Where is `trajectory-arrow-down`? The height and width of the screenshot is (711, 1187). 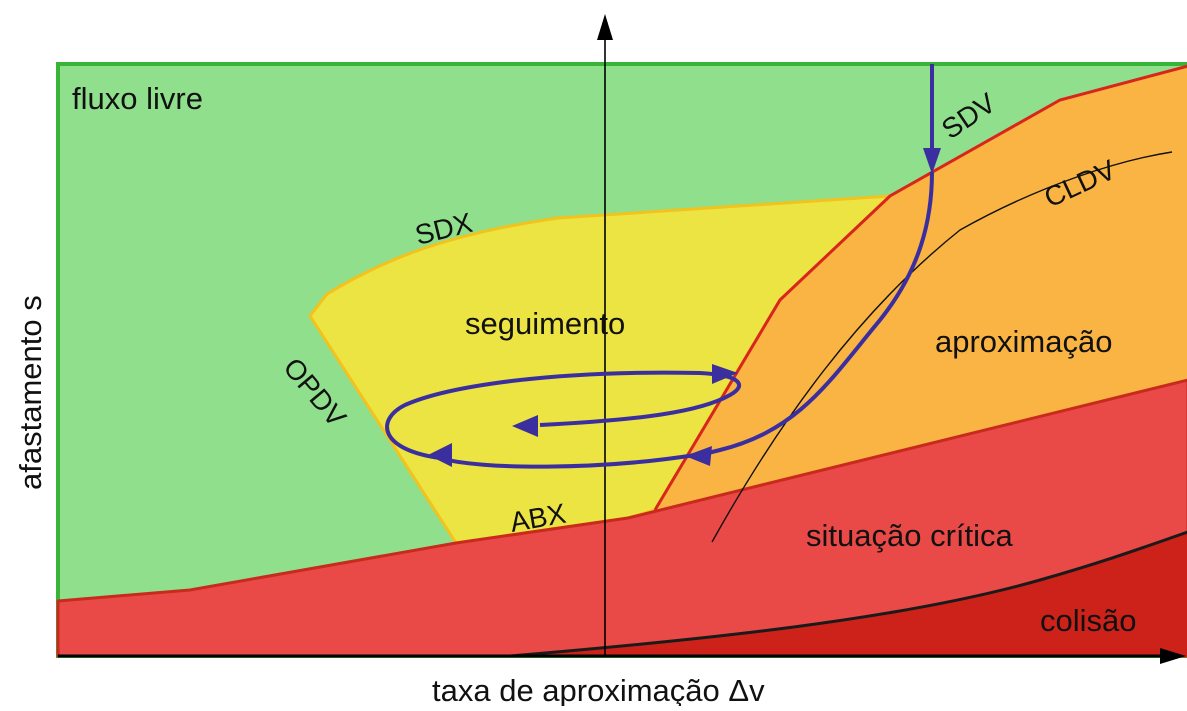 trajectory-arrow-down is located at coordinates (932, 161).